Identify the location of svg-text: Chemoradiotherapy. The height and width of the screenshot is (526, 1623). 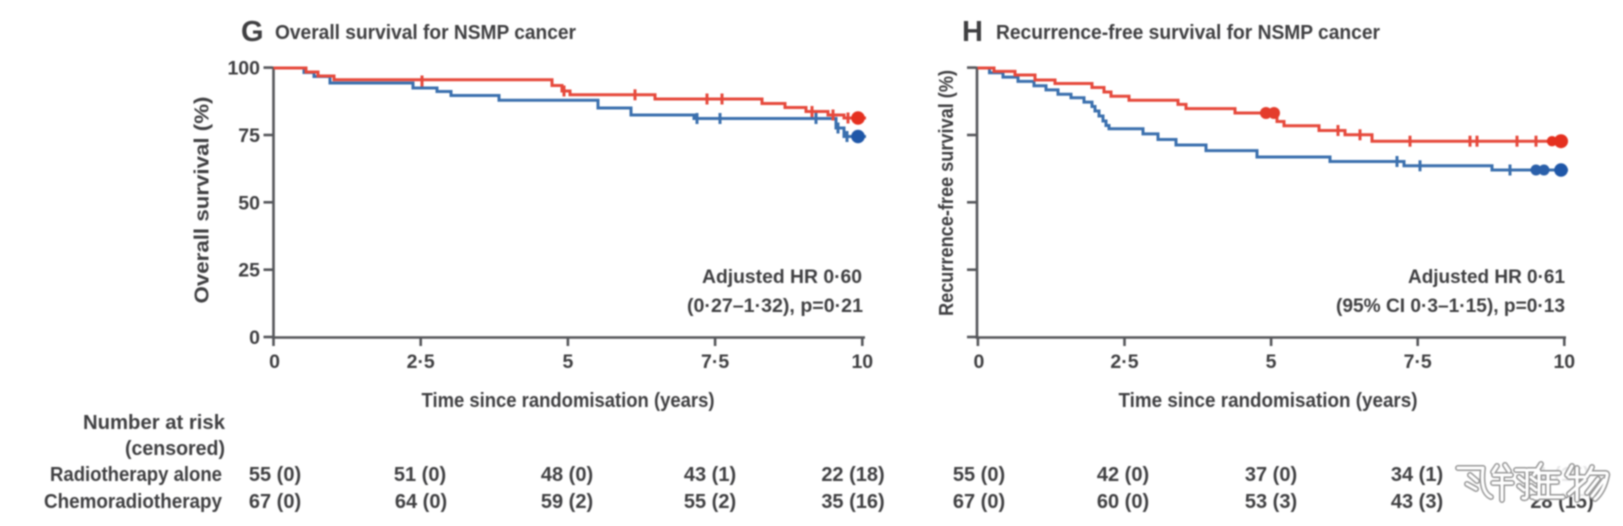
(133, 502).